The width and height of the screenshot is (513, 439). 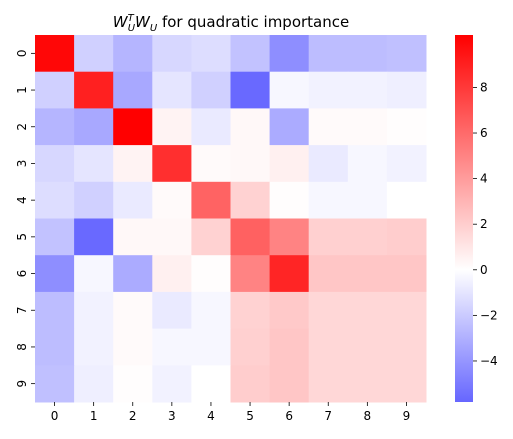 I want to click on colorbar-tick-label: 0, so click(x=484, y=270).